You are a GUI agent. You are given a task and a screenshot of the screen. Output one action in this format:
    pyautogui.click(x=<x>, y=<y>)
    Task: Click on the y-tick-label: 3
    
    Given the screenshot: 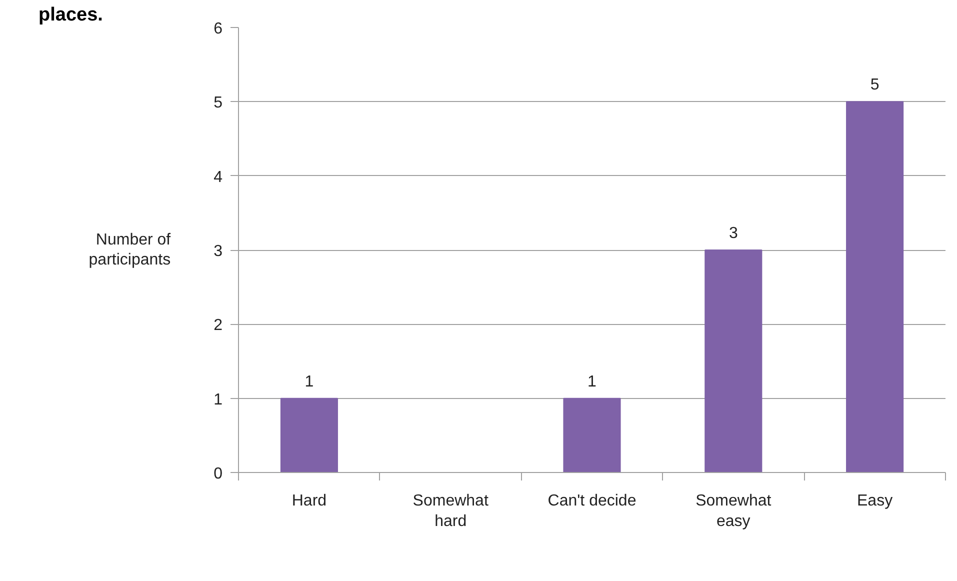 What is the action you would take?
    pyautogui.click(x=218, y=251)
    